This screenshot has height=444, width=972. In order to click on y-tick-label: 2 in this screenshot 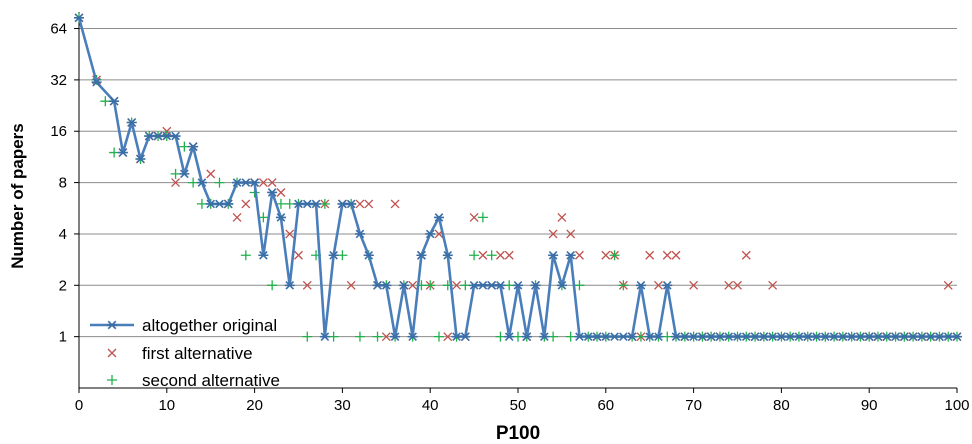, I will do `click(63, 285)`.